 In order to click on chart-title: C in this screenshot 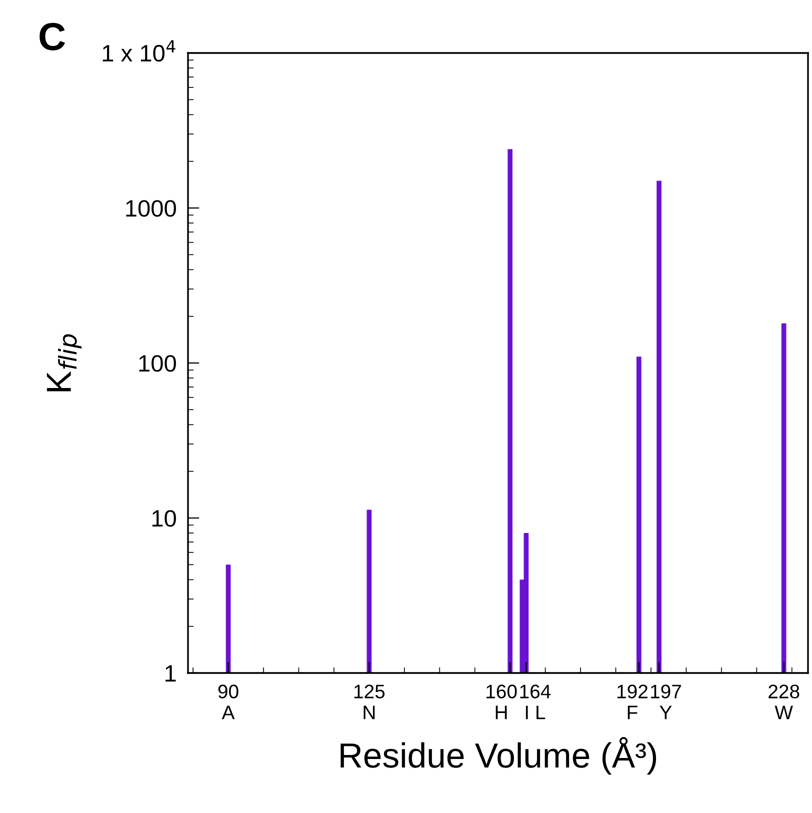, I will do `click(53, 36)`.